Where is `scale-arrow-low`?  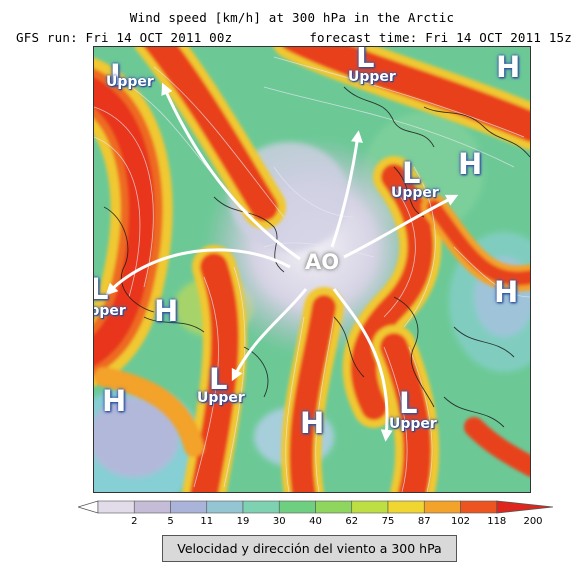
scale-arrow-low is located at coordinates (88, 507).